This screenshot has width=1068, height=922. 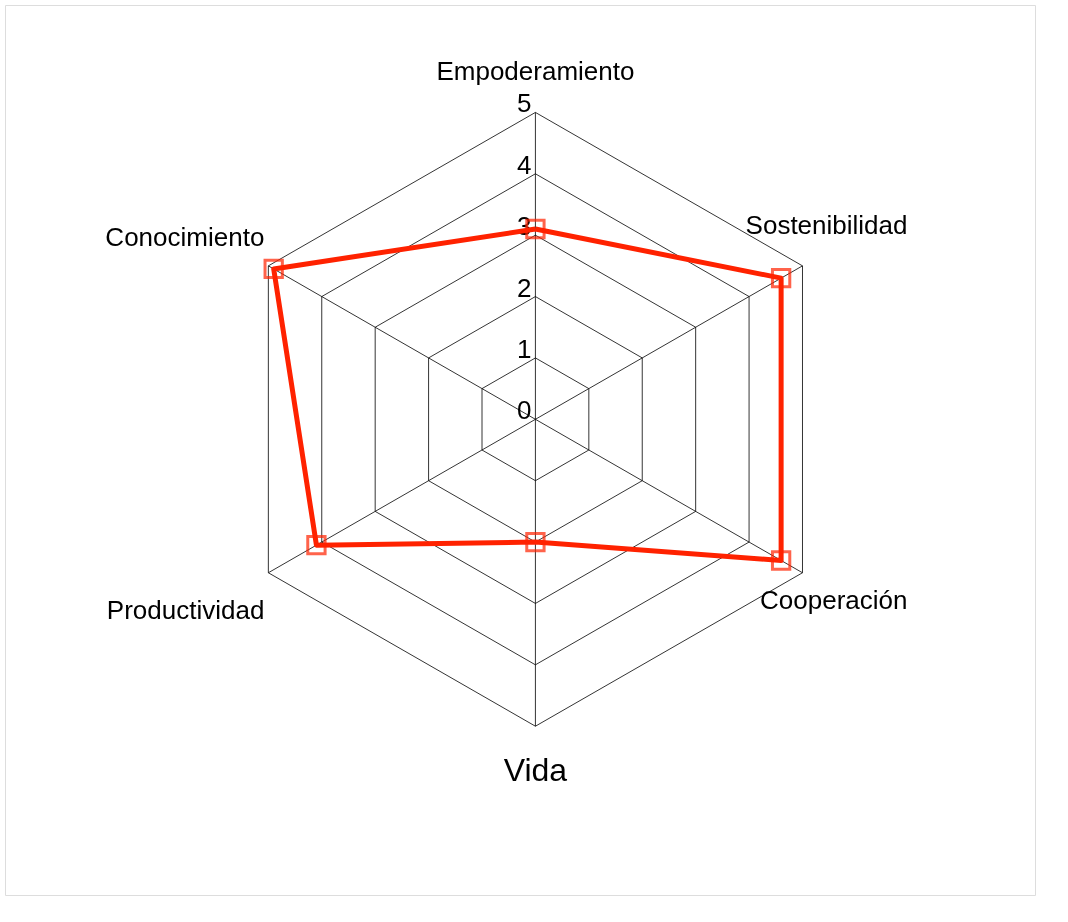 What do you see at coordinates (535, 71) in the screenshot?
I see `spoke-label: Empoderamiento` at bounding box center [535, 71].